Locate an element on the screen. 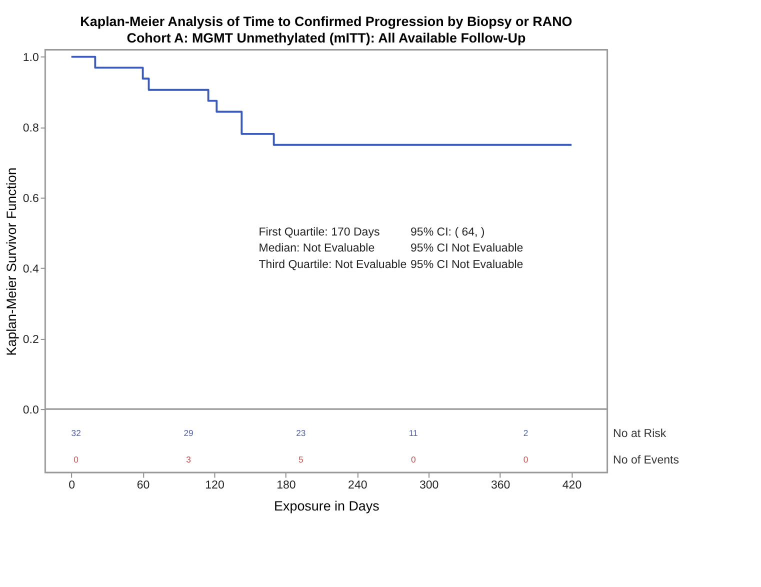 The width and height of the screenshot is (761, 587). chart-subtitle: Cohort A: MGMT Unmethylated (mITT): All Available Follow-Up is located at coordinates (326, 38).